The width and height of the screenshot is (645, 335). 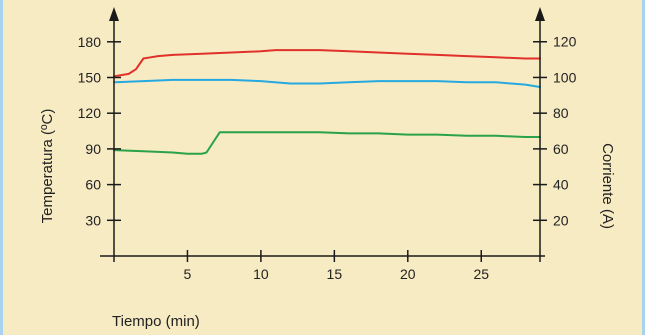 I want to click on left-y-tick-label: 30, so click(x=93, y=220).